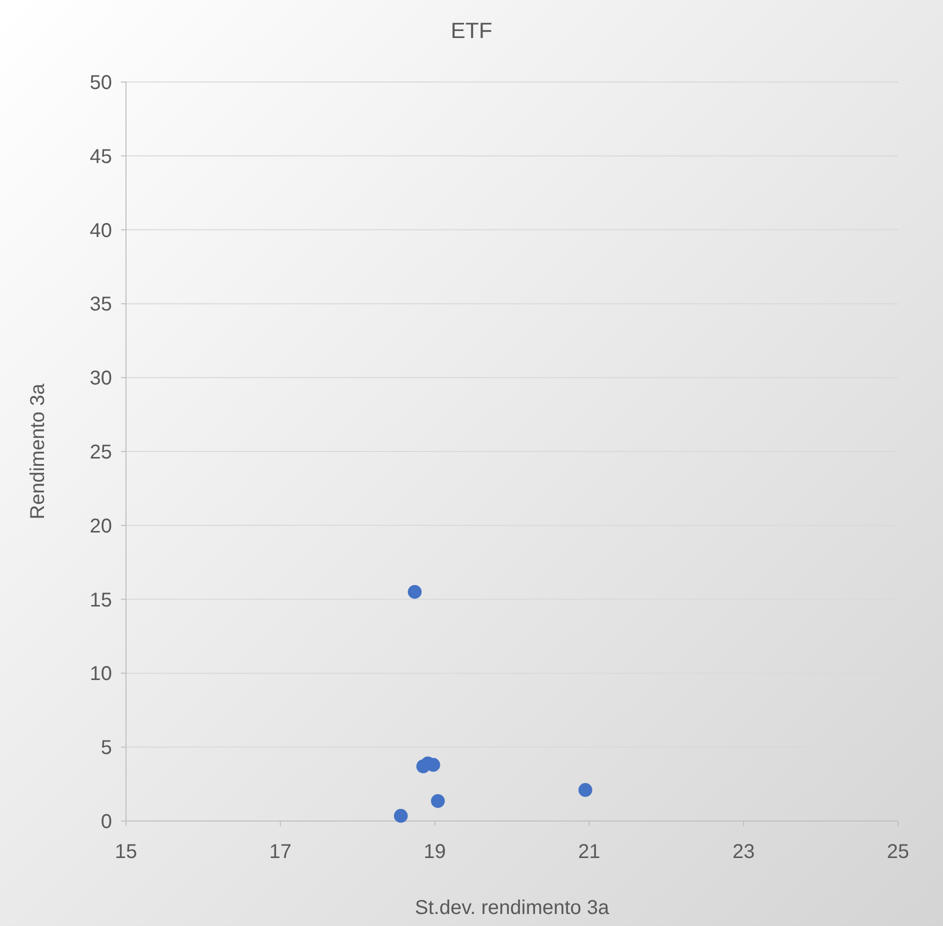 This screenshot has height=926, width=943. I want to click on y-tick-label: 10, so click(101, 674).